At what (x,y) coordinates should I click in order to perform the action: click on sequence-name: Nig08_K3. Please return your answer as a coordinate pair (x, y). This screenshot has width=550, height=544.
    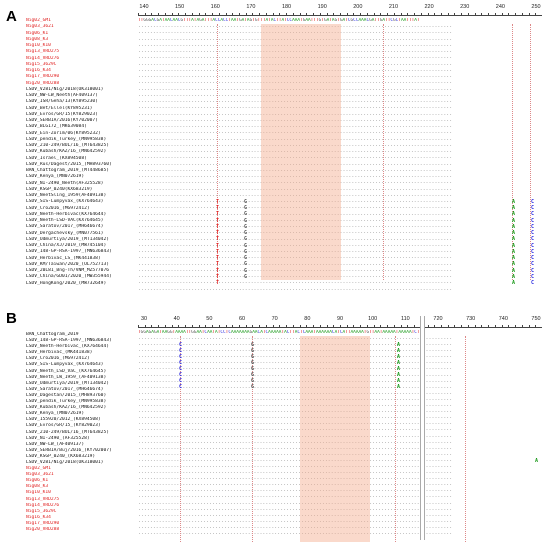
    Looking at the image, I should click on (37, 487).